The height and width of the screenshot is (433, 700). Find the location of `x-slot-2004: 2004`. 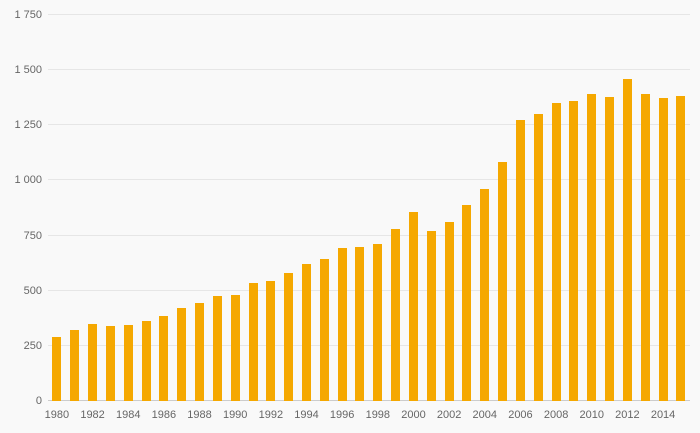

x-slot-2004: 2004 is located at coordinates (485, 417).